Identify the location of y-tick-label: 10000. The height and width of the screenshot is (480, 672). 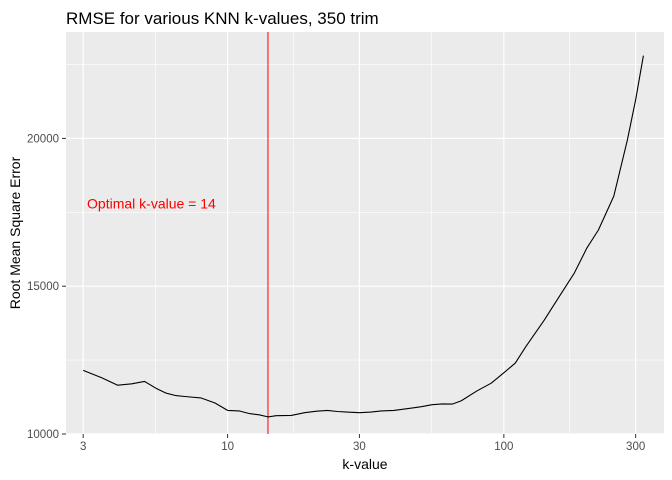
(43, 435).